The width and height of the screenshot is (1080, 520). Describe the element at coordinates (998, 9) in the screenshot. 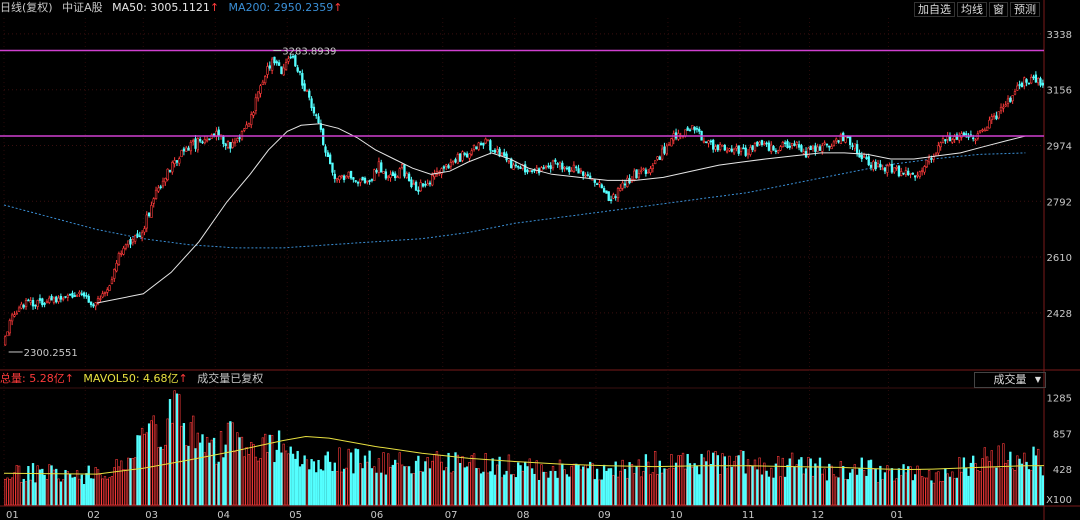

I see `window-button: 窗` at that location.